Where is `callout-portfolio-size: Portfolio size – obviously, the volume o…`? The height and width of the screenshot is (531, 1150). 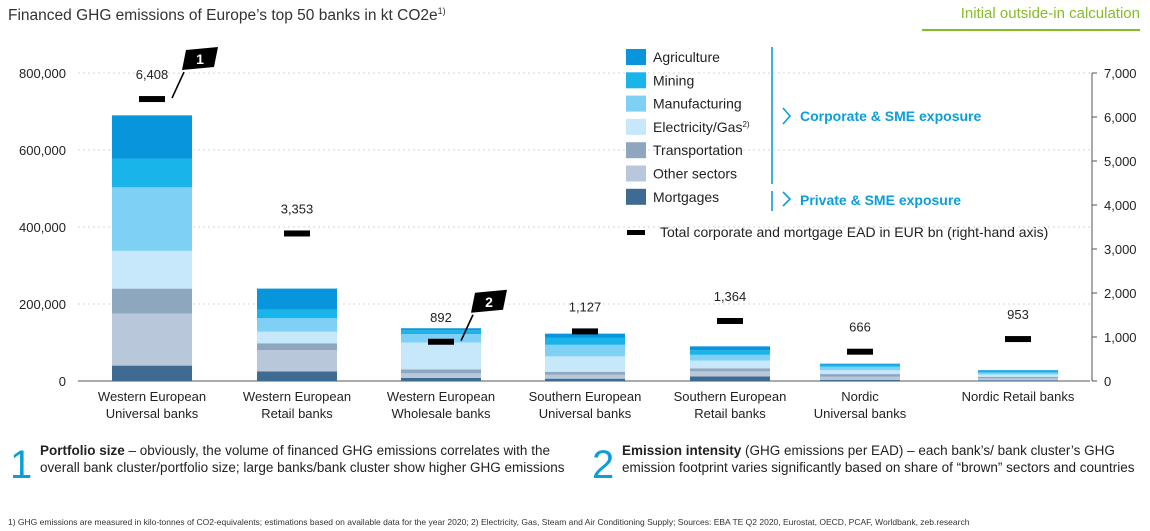
callout-portfolio-size: Portfolio size – obviously, the volume o… is located at coordinates (302, 459).